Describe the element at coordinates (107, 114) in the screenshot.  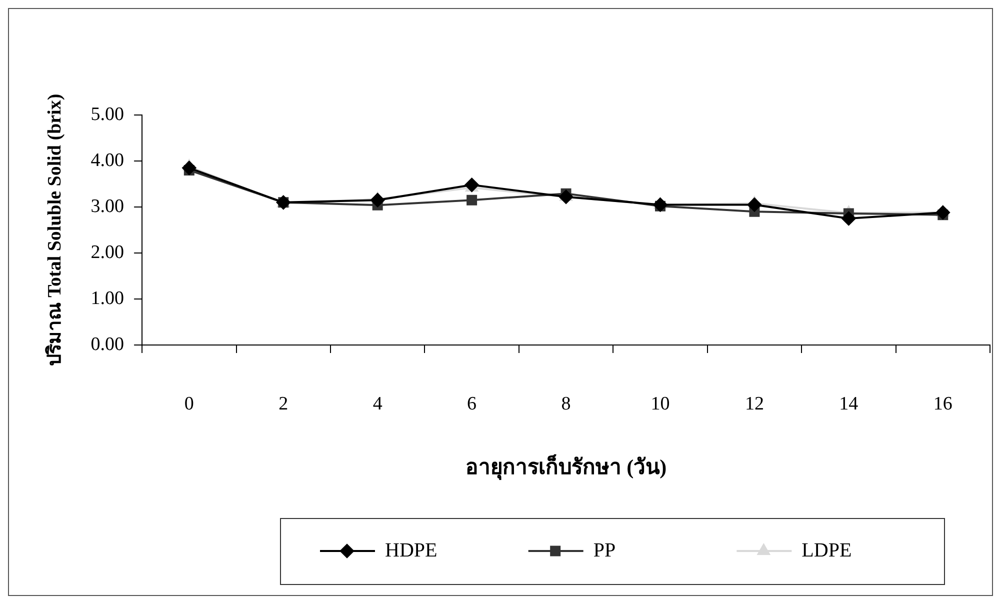
I see `y-tick-label: 5.00` at that location.